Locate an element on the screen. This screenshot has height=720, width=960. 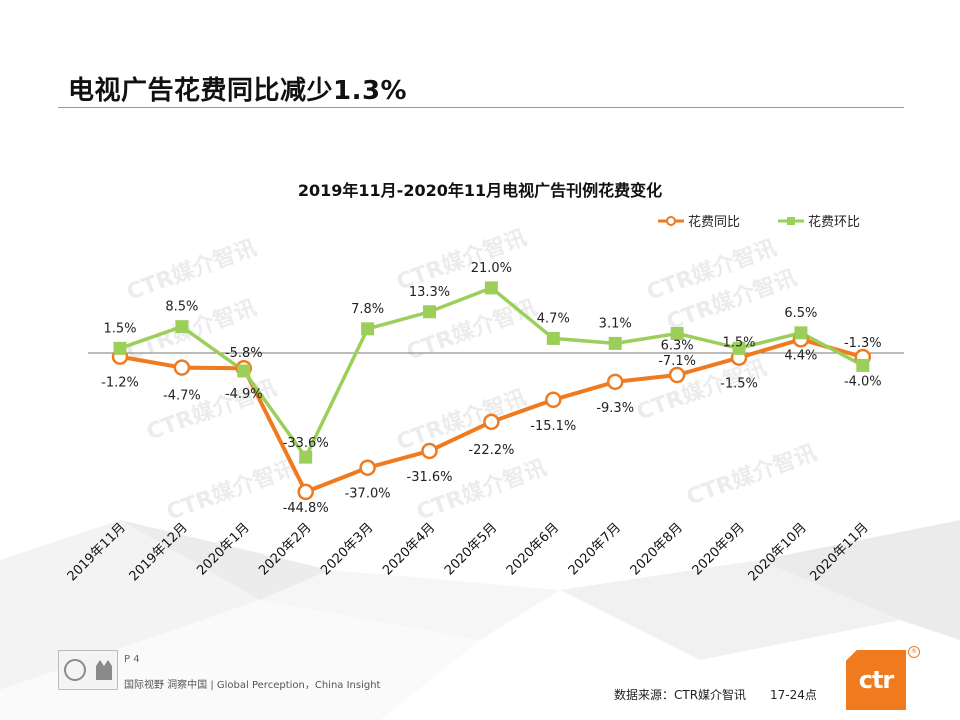
x-tick-label: 2020年9月 is located at coordinates (719, 549).